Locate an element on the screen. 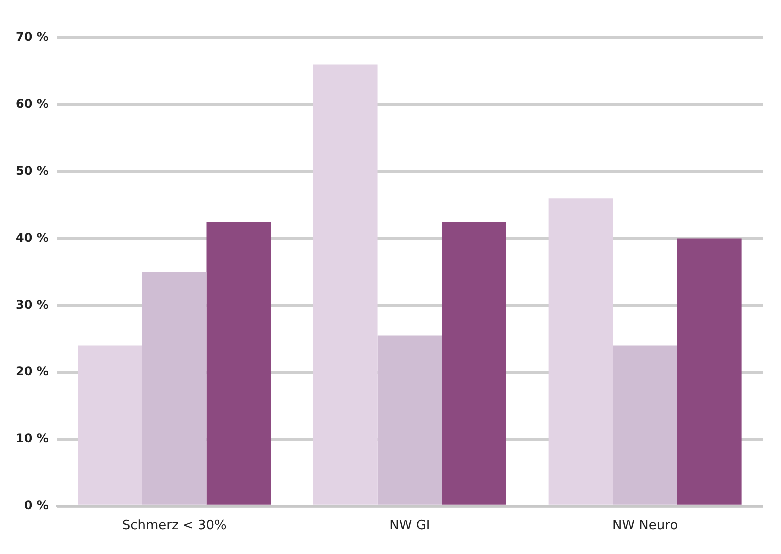 Image resolution: width=781 pixels, height=554 pixels. y-tick-label: 50 % is located at coordinates (32, 171).